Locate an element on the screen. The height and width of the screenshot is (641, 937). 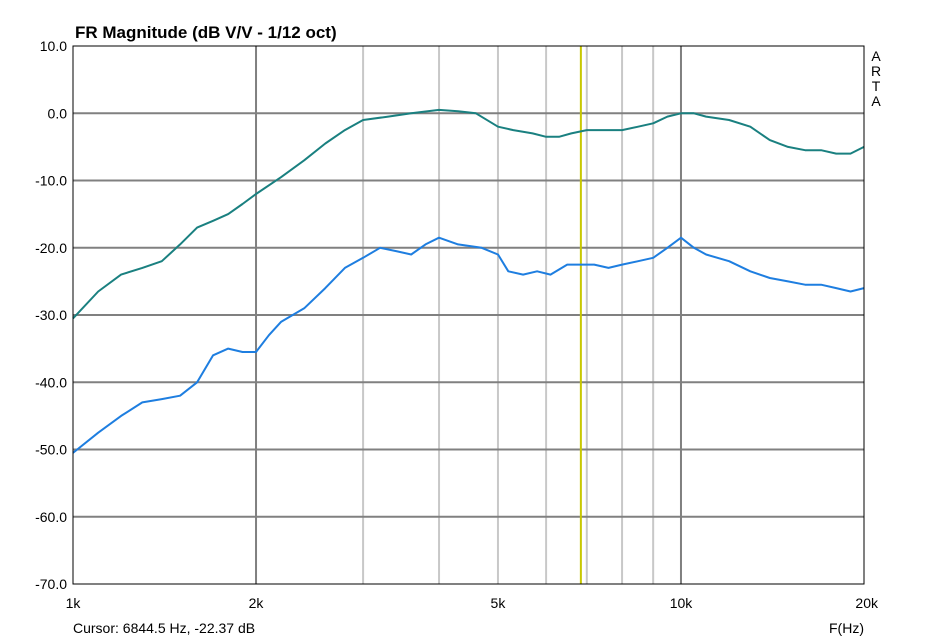
y-tick-label: -30.0 is located at coordinates (51, 315).